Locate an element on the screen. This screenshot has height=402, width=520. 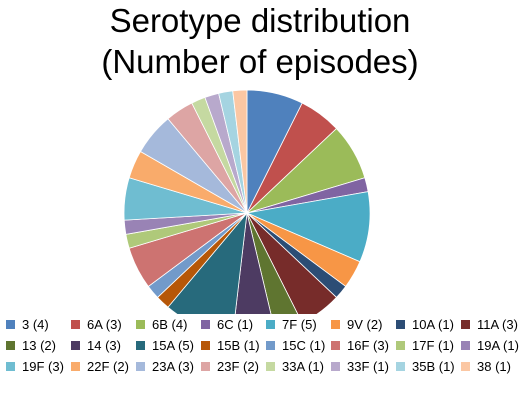
legend-item: 19F (3) is located at coordinates (35, 366).